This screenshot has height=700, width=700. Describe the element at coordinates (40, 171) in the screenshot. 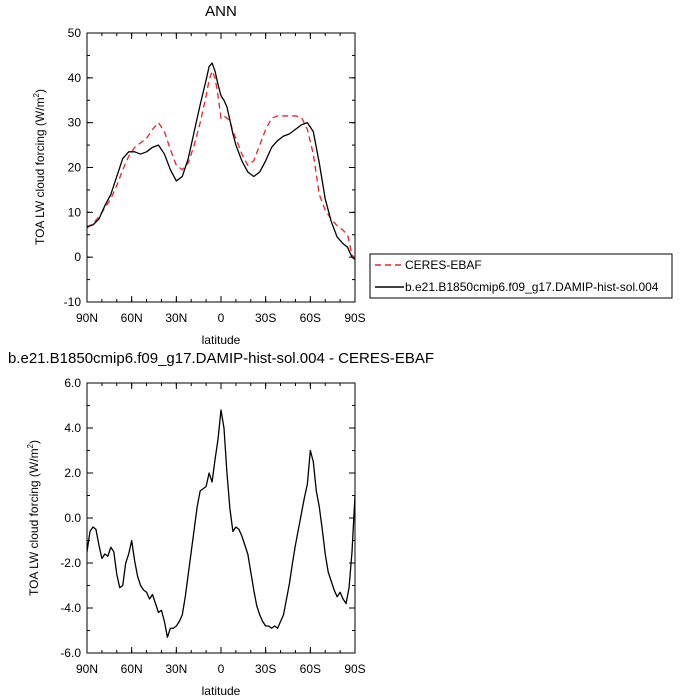

I see `top-y-axis-label-main: TOA LW cloud forcing (W/m` at that location.